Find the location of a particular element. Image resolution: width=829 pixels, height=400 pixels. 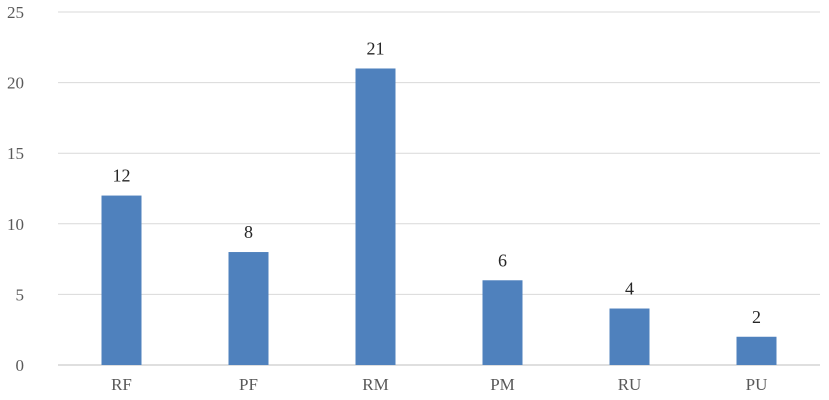

bar-rf is located at coordinates (121, 280).